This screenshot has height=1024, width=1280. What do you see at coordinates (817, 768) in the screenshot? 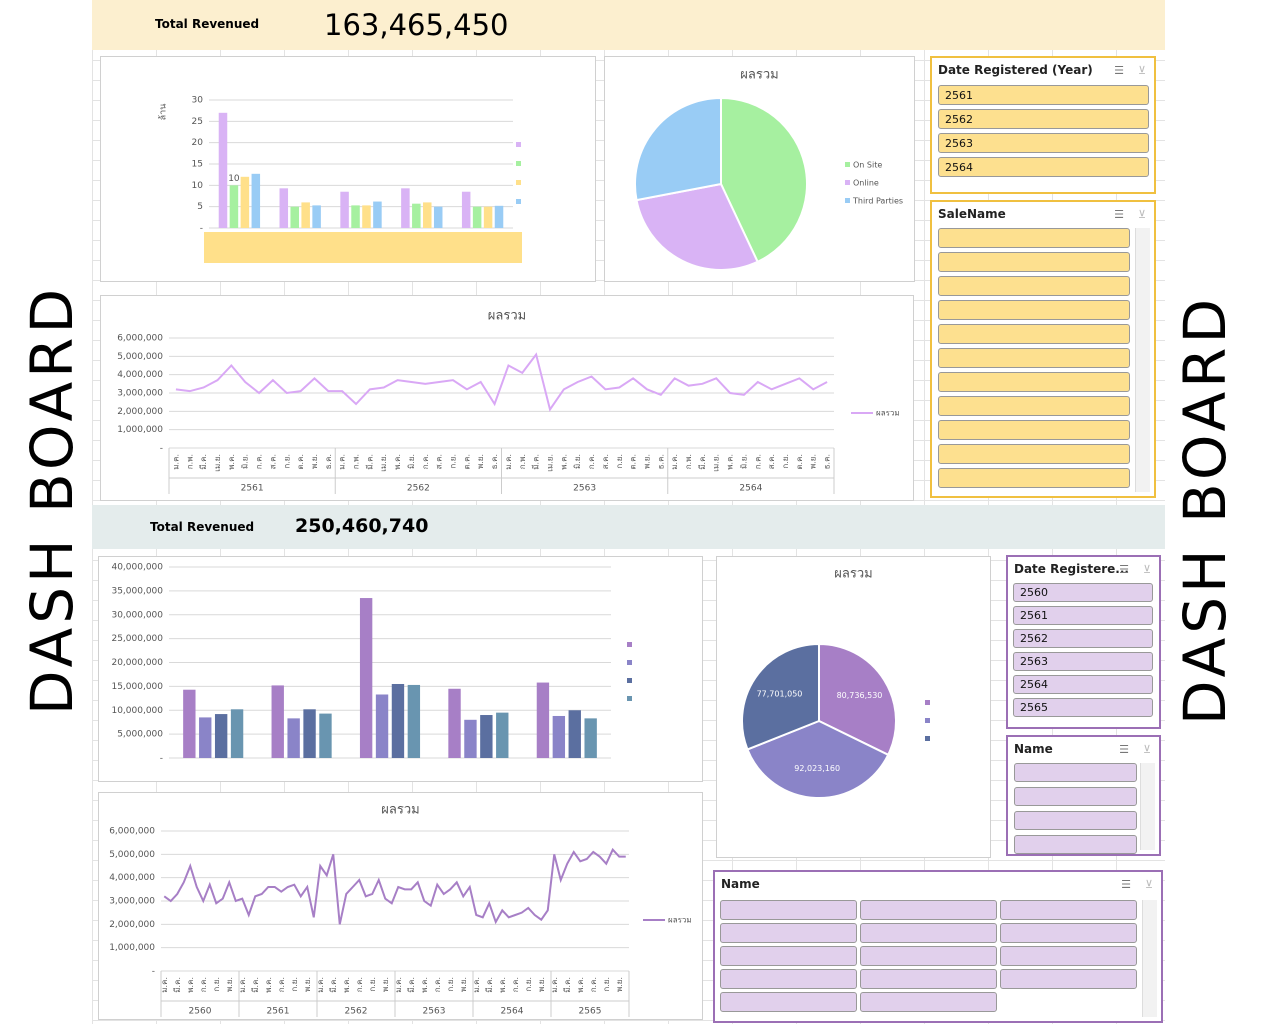
I see `data-label: 92,023,160` at bounding box center [817, 768].